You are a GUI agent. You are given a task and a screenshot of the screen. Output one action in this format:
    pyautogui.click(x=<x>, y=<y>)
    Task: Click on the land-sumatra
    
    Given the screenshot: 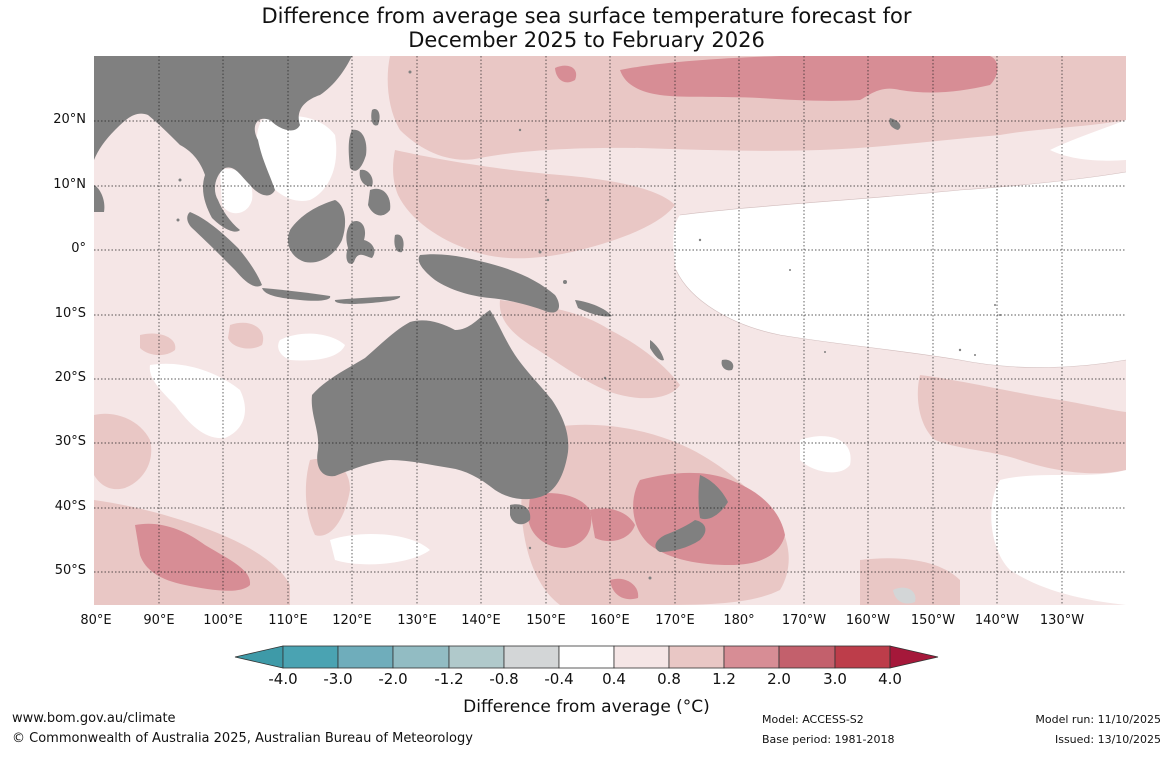 What is the action you would take?
    pyautogui.click(x=224, y=249)
    